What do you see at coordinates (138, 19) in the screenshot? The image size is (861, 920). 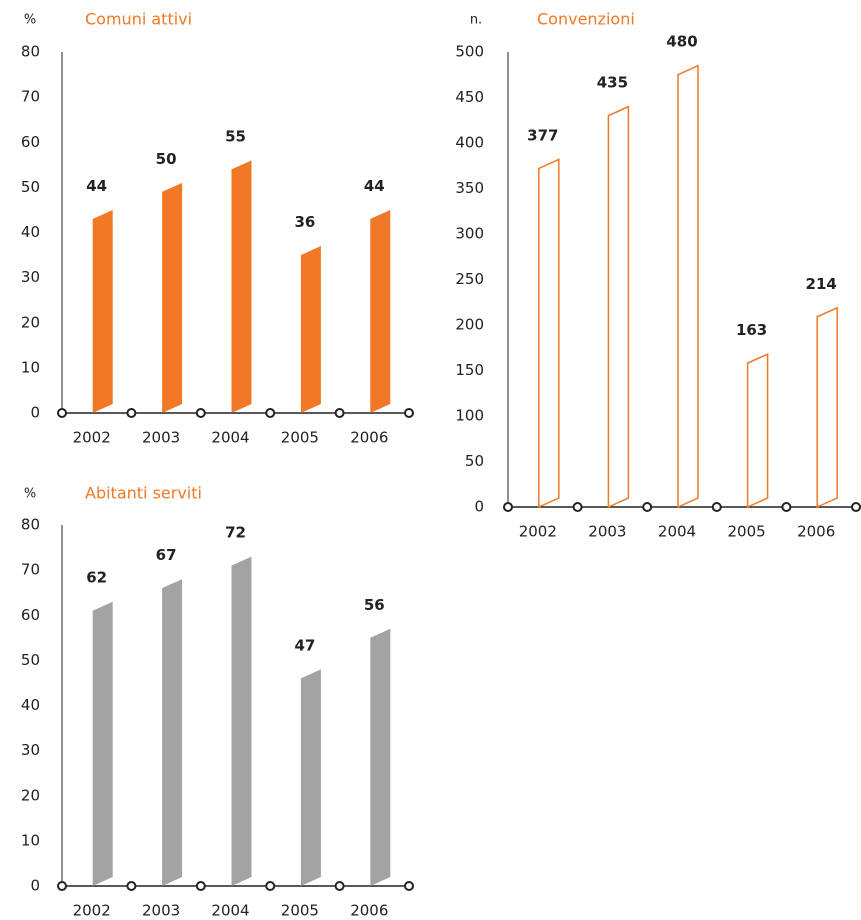 I see `chart-title: Comuni attivi` at bounding box center [138, 19].